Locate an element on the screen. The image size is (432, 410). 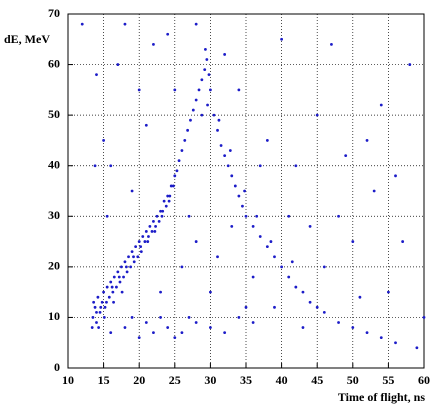
y-tick-label: 20 is located at coordinates (54, 266).